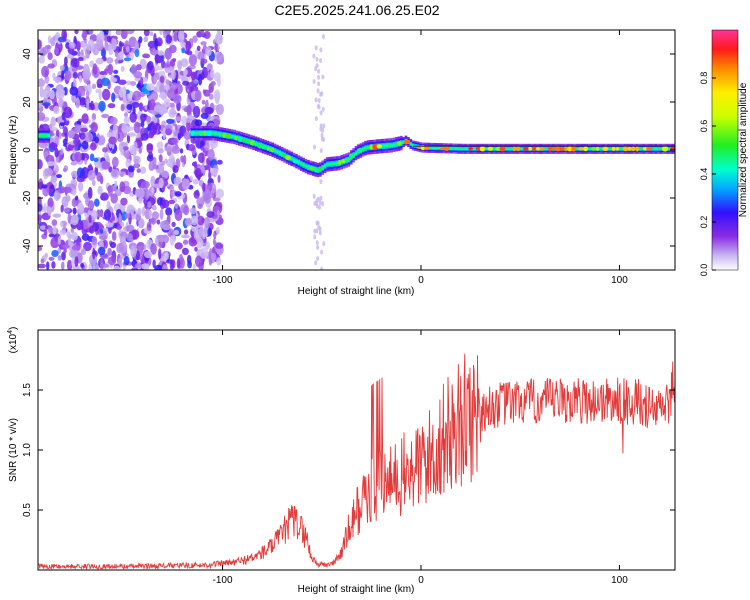  I want to click on colorbar-label: Normalized spectral amplitude, so click(743, 149).